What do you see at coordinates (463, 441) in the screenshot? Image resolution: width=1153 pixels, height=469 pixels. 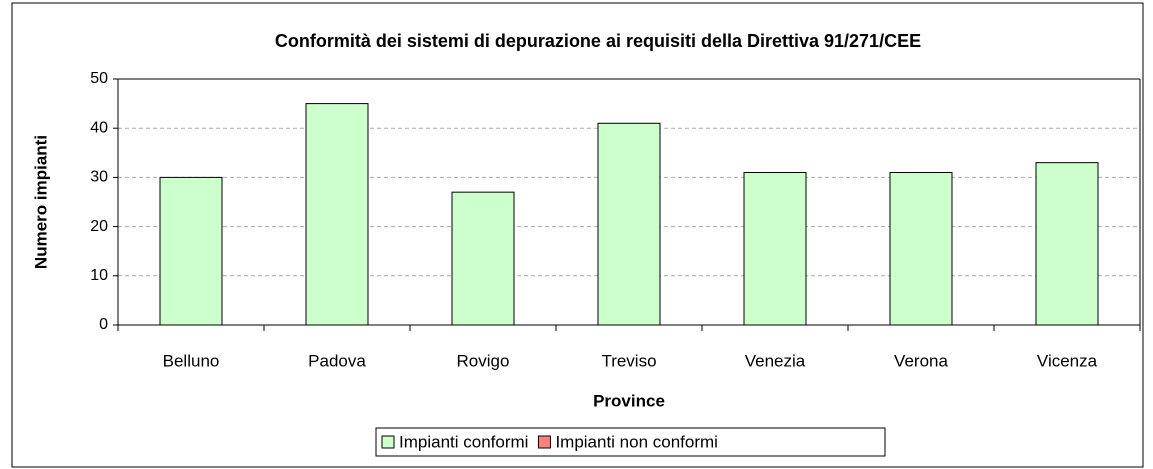 I see `legend-label: Impianti conformi` at bounding box center [463, 441].